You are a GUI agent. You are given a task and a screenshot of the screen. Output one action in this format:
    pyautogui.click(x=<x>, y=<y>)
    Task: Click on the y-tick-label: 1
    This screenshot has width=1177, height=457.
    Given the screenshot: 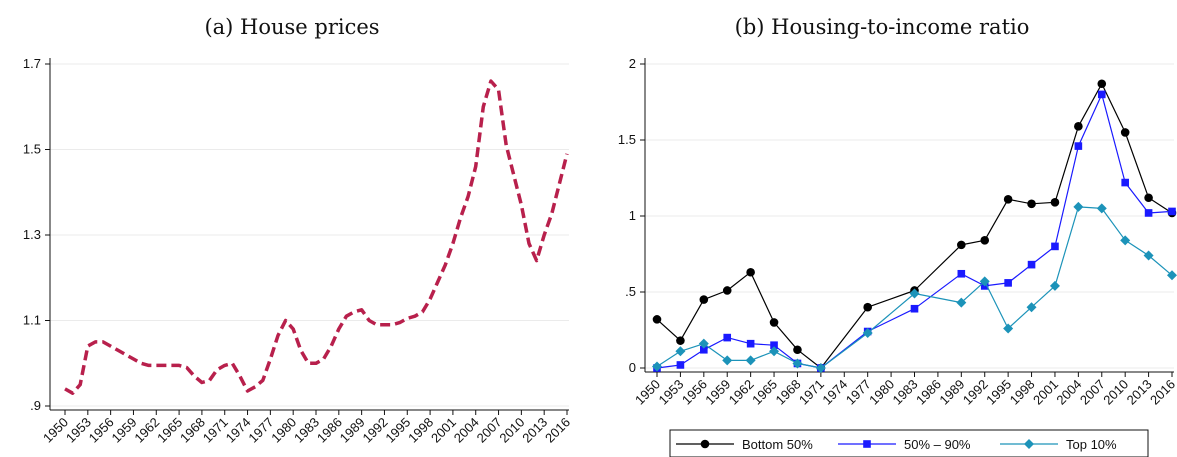 What is the action you would take?
    pyautogui.click(x=632, y=215)
    